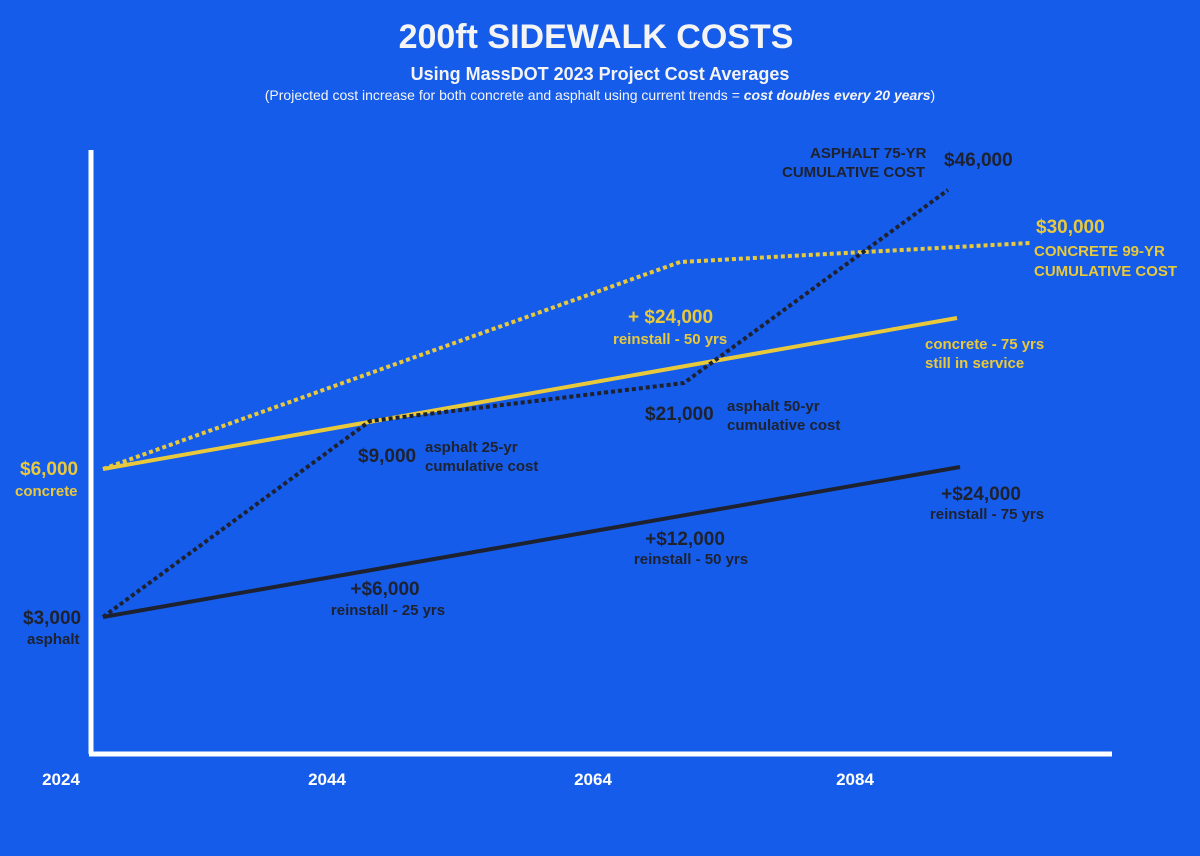 The height and width of the screenshot is (856, 1200). What do you see at coordinates (1106, 271) in the screenshot?
I see `concrete-99yr-label-2: CUMULATIVE COST` at bounding box center [1106, 271].